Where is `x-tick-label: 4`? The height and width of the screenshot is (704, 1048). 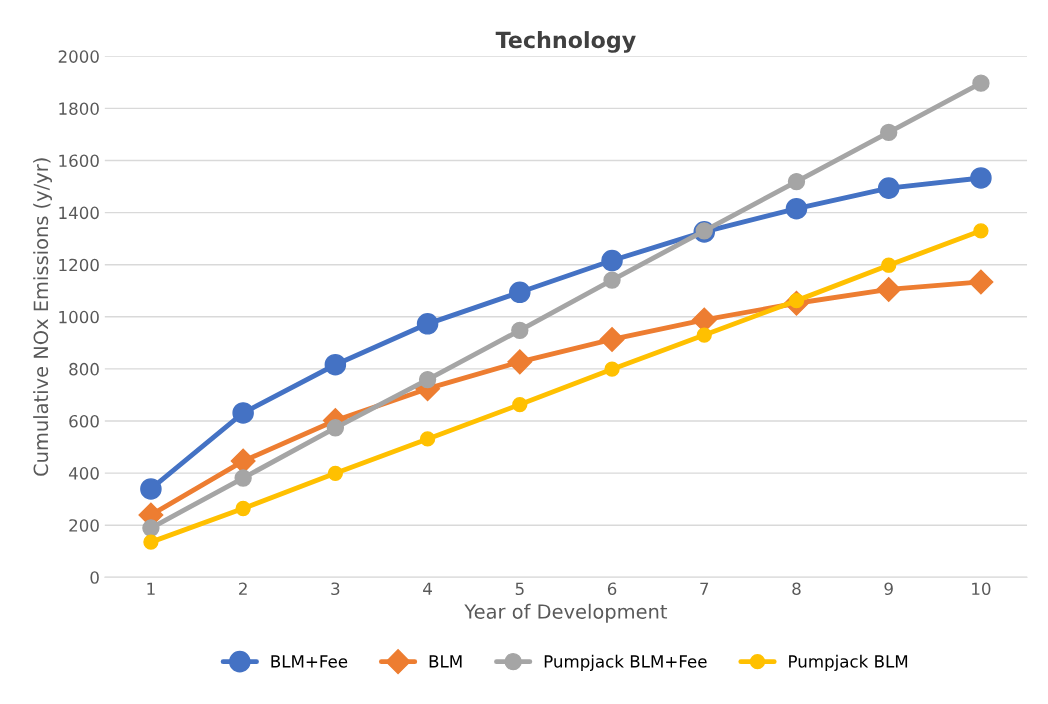
x-tick-label: 4 is located at coordinates (427, 588).